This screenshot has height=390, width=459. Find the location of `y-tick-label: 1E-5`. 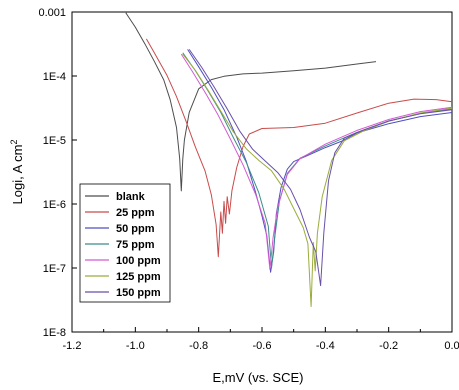

y-tick-label: 1E-5 is located at coordinates (54, 141).